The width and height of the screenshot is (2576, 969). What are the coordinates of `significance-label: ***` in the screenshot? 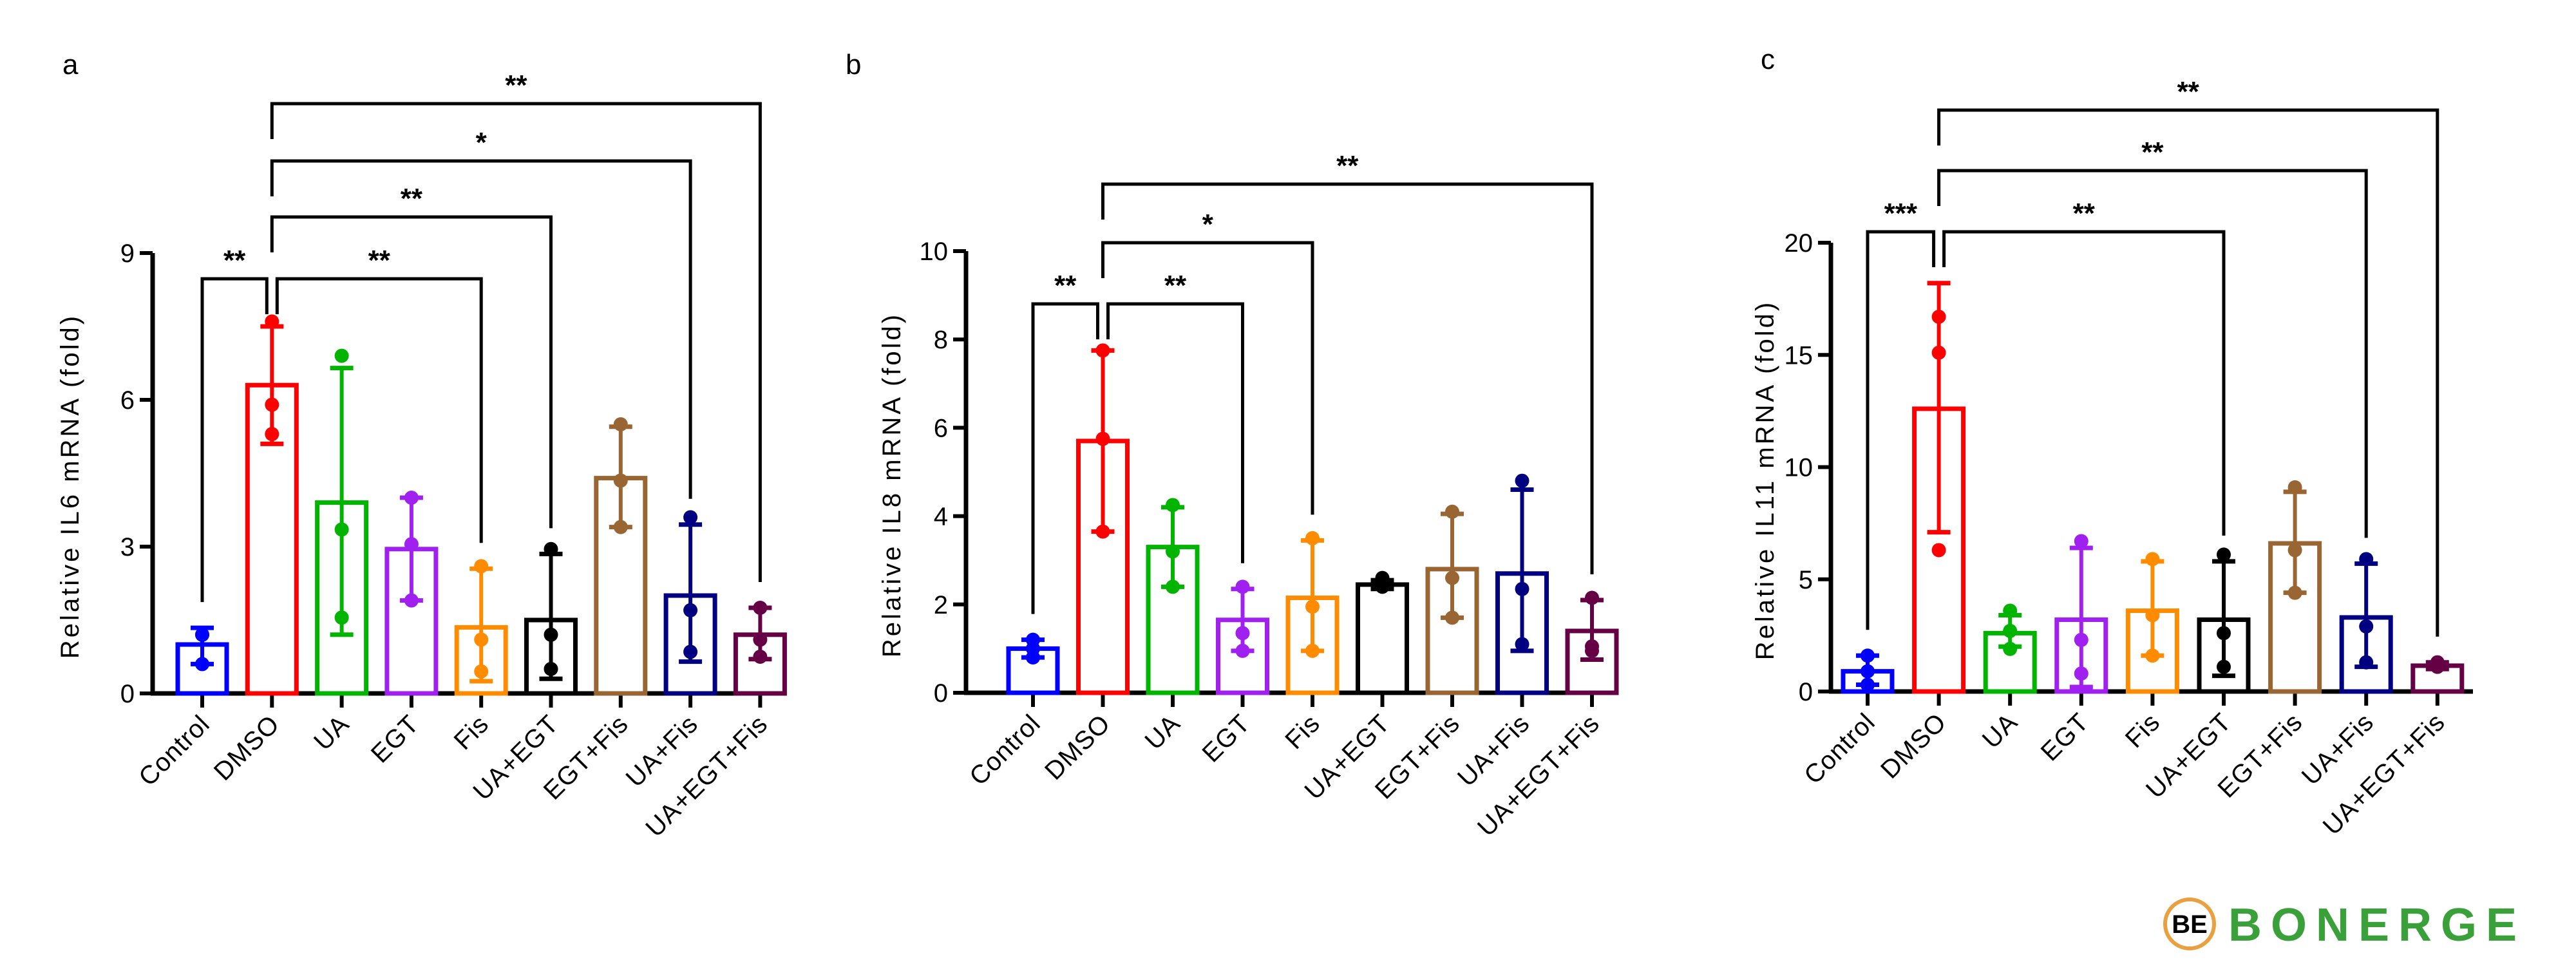 It's located at (1901, 214).